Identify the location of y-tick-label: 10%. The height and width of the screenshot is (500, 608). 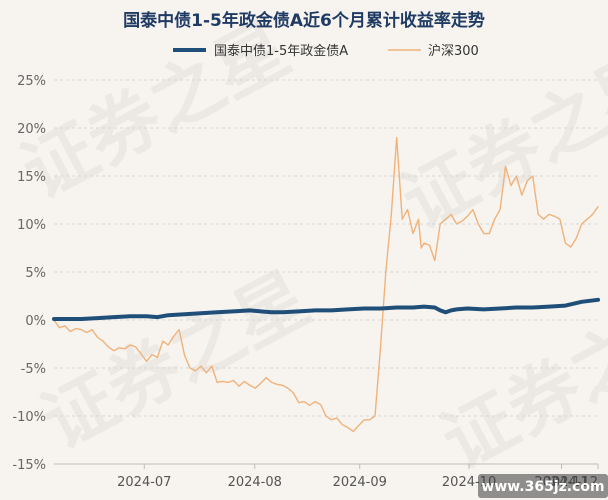
(31, 225).